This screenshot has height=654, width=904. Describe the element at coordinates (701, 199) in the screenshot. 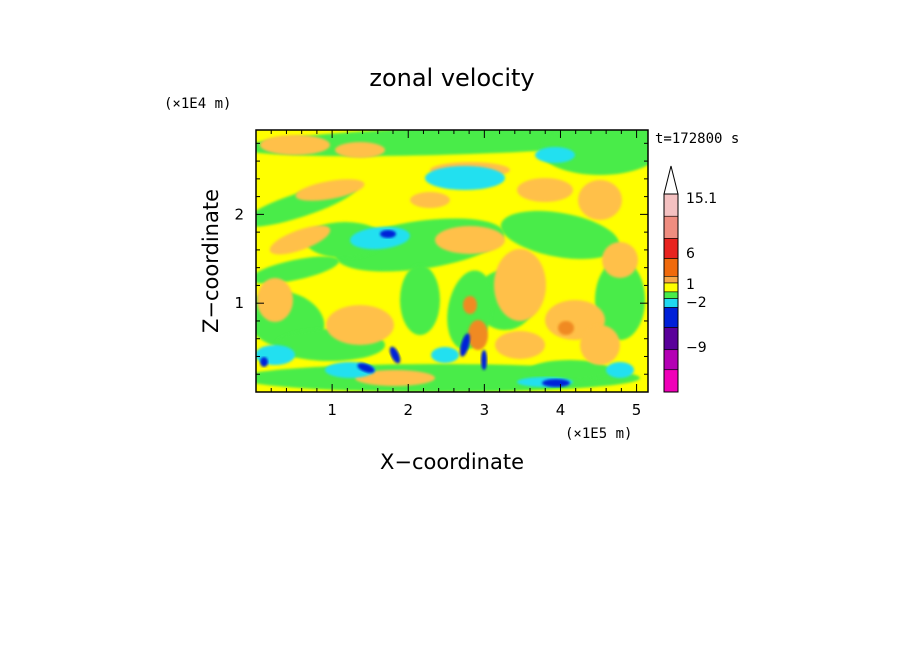

I see `colorbar-label: 15.1` at that location.